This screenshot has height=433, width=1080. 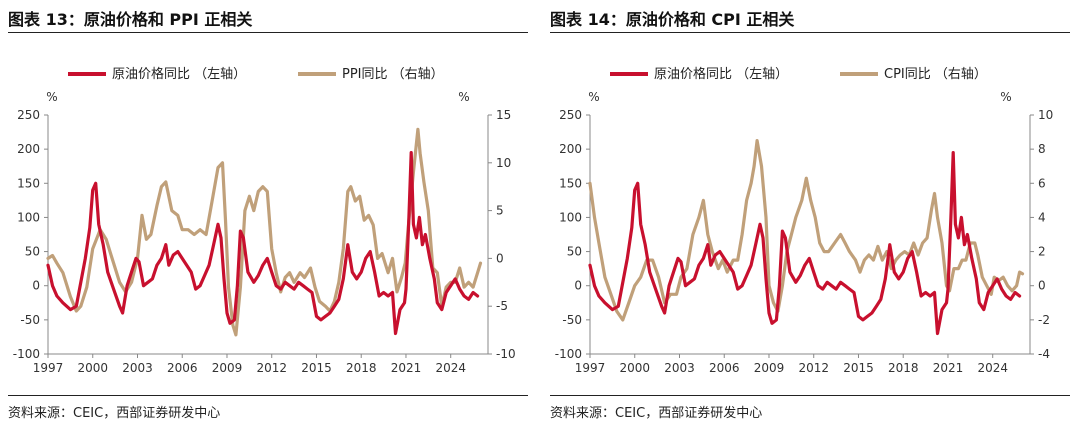 What do you see at coordinates (503, 115) in the screenshot?
I see `right-tick-label: 15` at bounding box center [503, 115].